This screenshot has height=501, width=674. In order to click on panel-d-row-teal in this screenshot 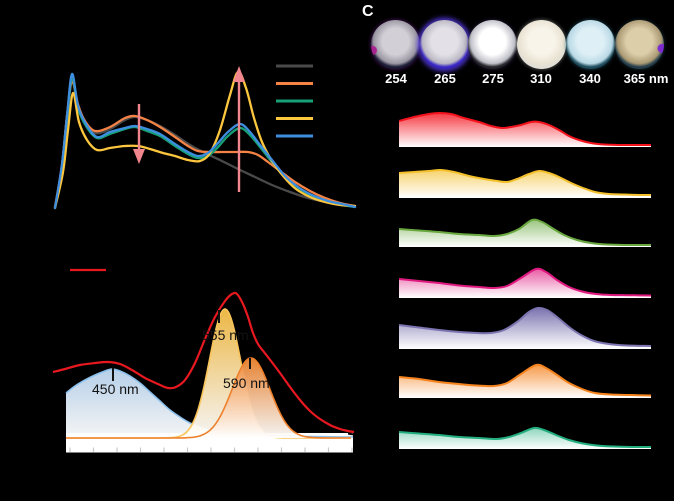, I will do `click(525, 437)`.